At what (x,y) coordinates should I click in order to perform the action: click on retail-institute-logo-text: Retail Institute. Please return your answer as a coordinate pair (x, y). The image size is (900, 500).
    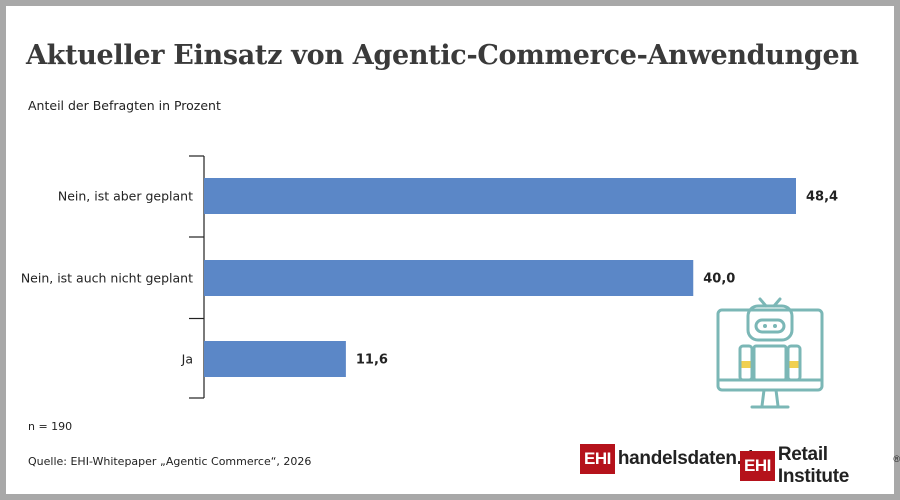
    Looking at the image, I should click on (813, 465).